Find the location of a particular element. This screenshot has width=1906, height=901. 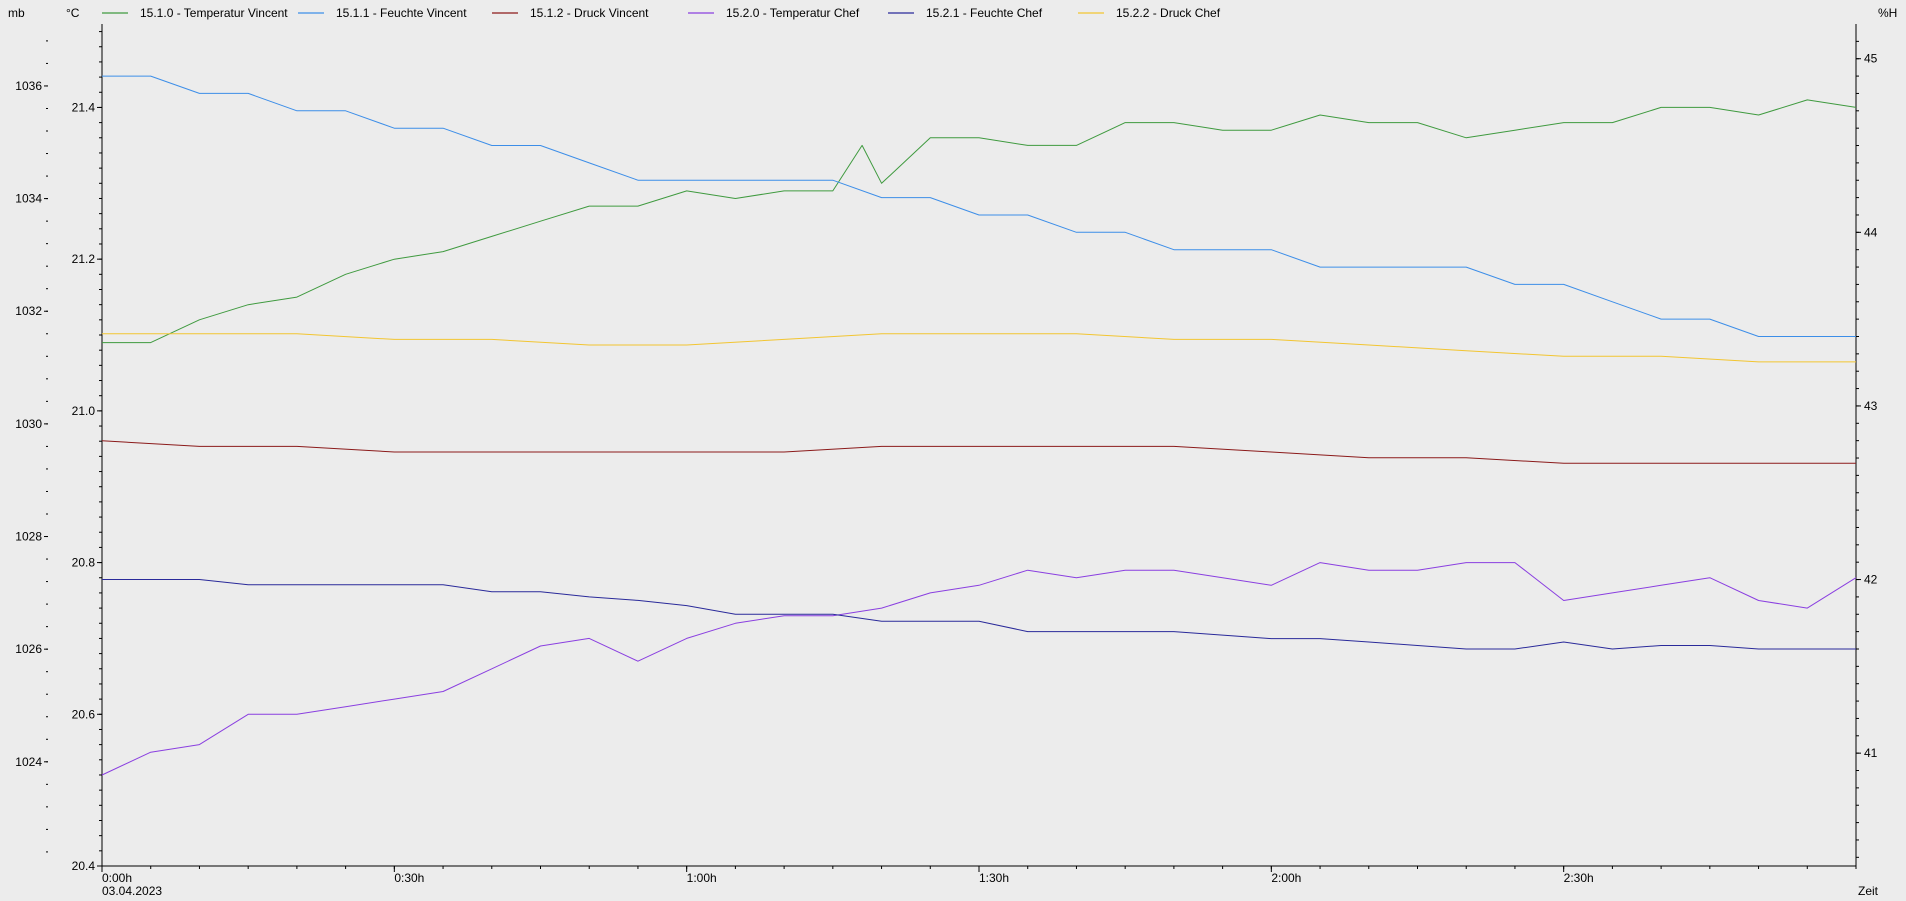

hum-tick-label: 43 is located at coordinates (1871, 406).